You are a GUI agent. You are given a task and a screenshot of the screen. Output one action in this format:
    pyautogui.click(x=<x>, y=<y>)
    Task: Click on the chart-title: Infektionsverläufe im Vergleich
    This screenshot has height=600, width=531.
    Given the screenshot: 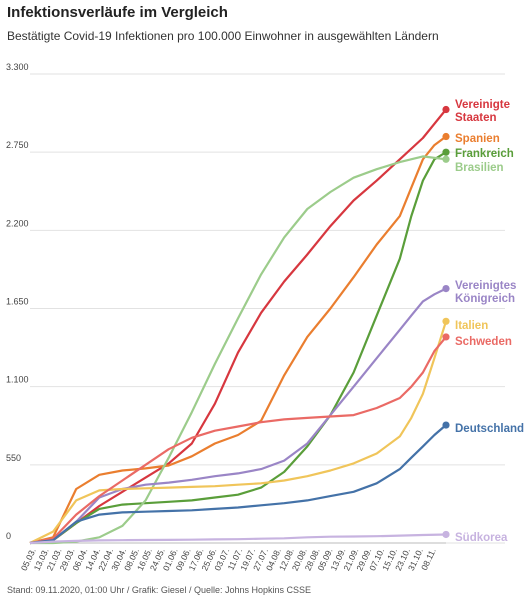 What is the action you would take?
    pyautogui.click(x=117, y=12)
    